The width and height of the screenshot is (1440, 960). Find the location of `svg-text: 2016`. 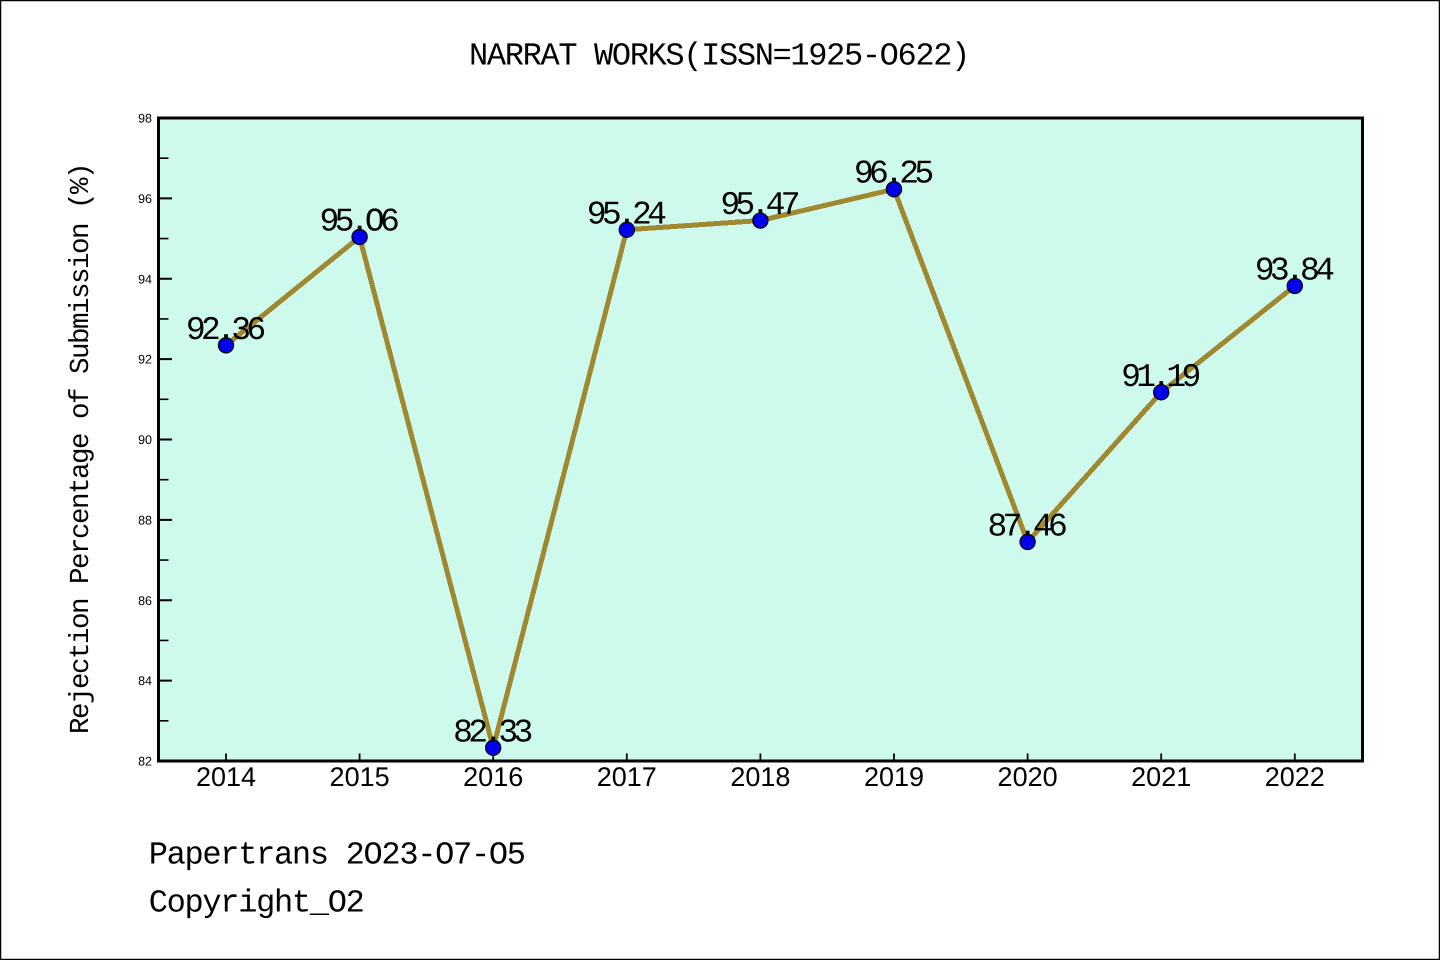

svg-text: 2016 is located at coordinates (493, 777).